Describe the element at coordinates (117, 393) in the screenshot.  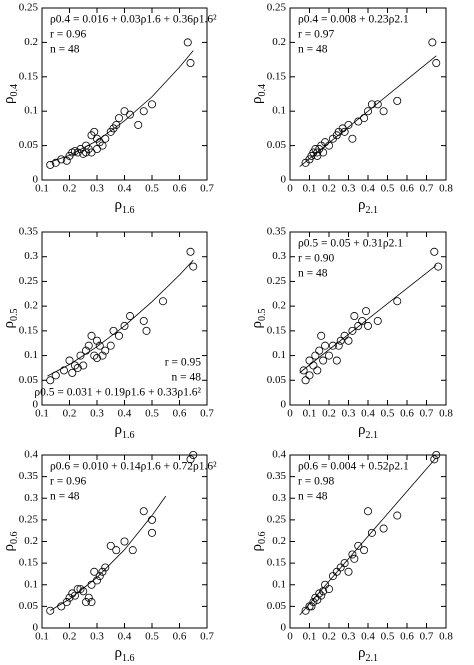
I see `annotation: ρ0.5 = 0.031 + 0.19ρ1.6 + 0.33ρ1.6²` at that location.